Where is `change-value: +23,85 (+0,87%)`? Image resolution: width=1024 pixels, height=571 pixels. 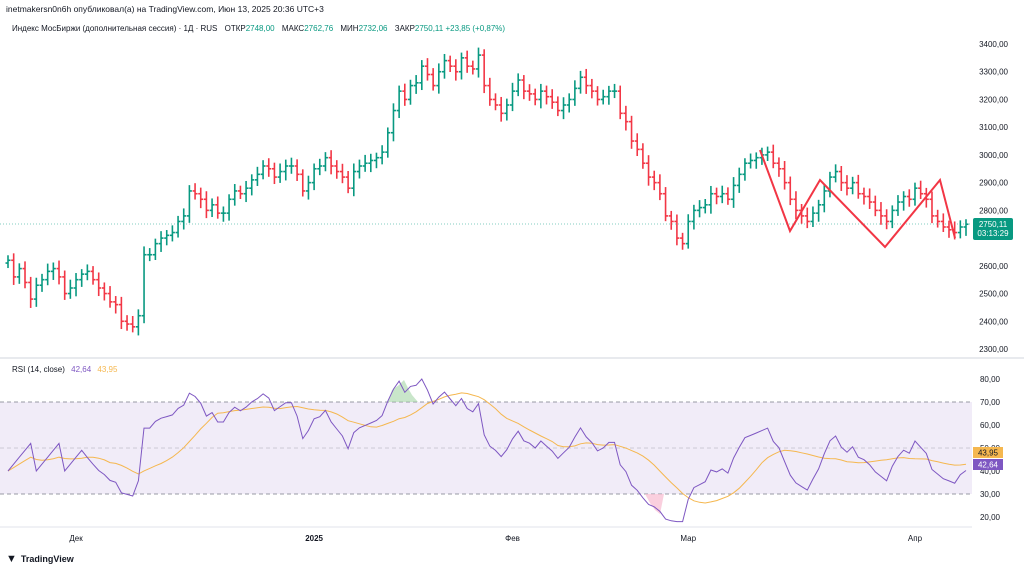 change-value: +23,85 (+0,87%) is located at coordinates (475, 28).